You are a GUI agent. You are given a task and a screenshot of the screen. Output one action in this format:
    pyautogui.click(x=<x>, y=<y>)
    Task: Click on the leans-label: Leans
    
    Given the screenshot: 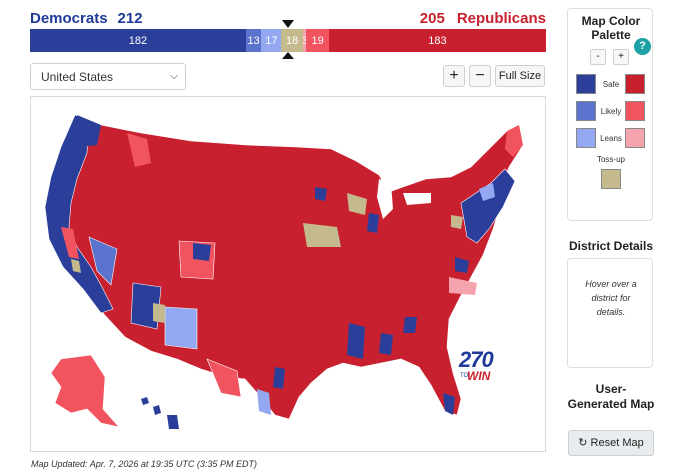 What is the action you would take?
    pyautogui.click(x=611, y=138)
    